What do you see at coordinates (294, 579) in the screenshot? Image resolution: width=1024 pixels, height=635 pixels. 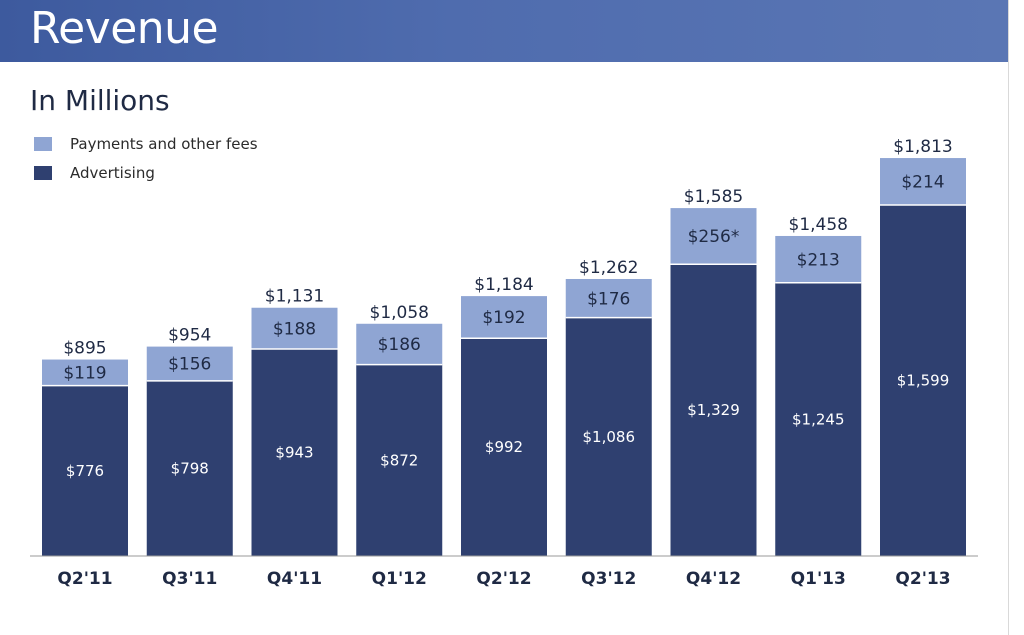 I see `x-axis-tick-label: Q4'11` at bounding box center [294, 579].